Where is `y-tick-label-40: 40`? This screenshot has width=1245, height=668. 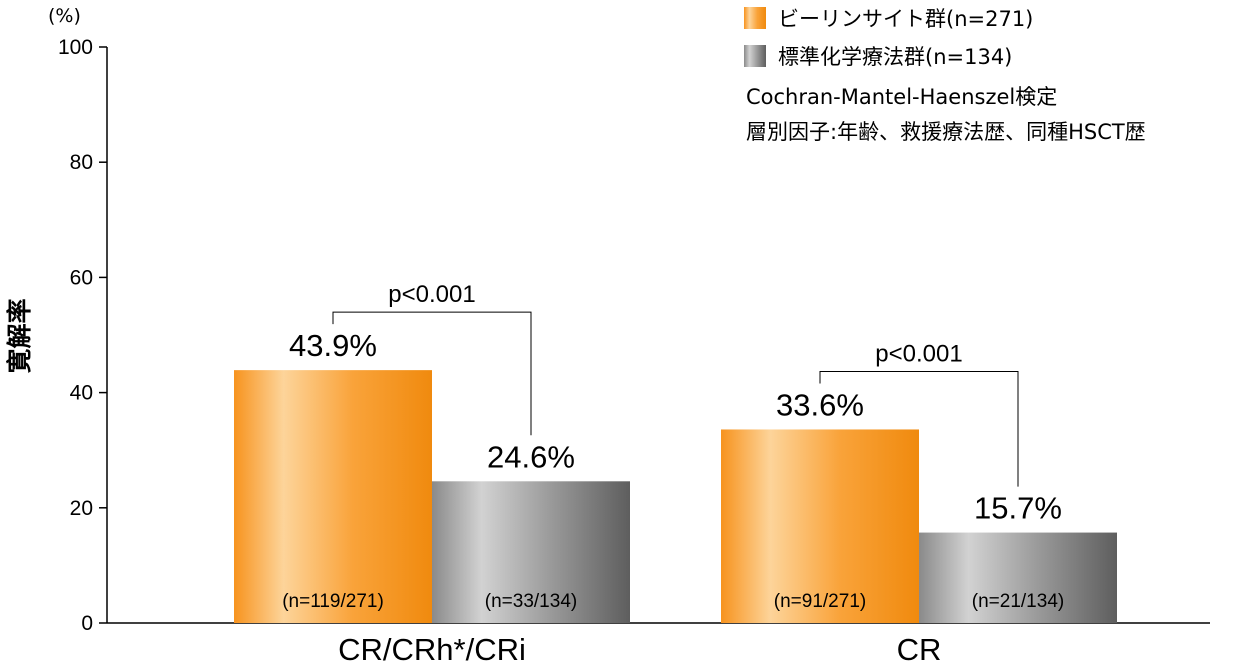 y-tick-label-40: 40 is located at coordinates (81, 393).